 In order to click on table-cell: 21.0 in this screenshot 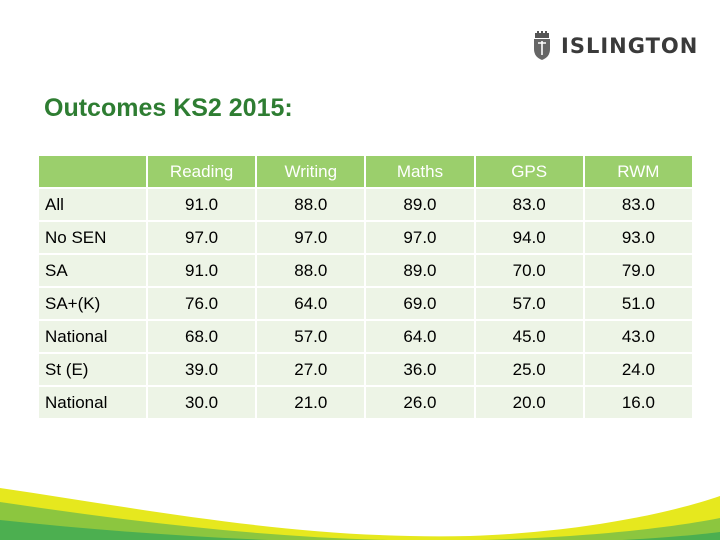, I will do `click(311, 402)`.